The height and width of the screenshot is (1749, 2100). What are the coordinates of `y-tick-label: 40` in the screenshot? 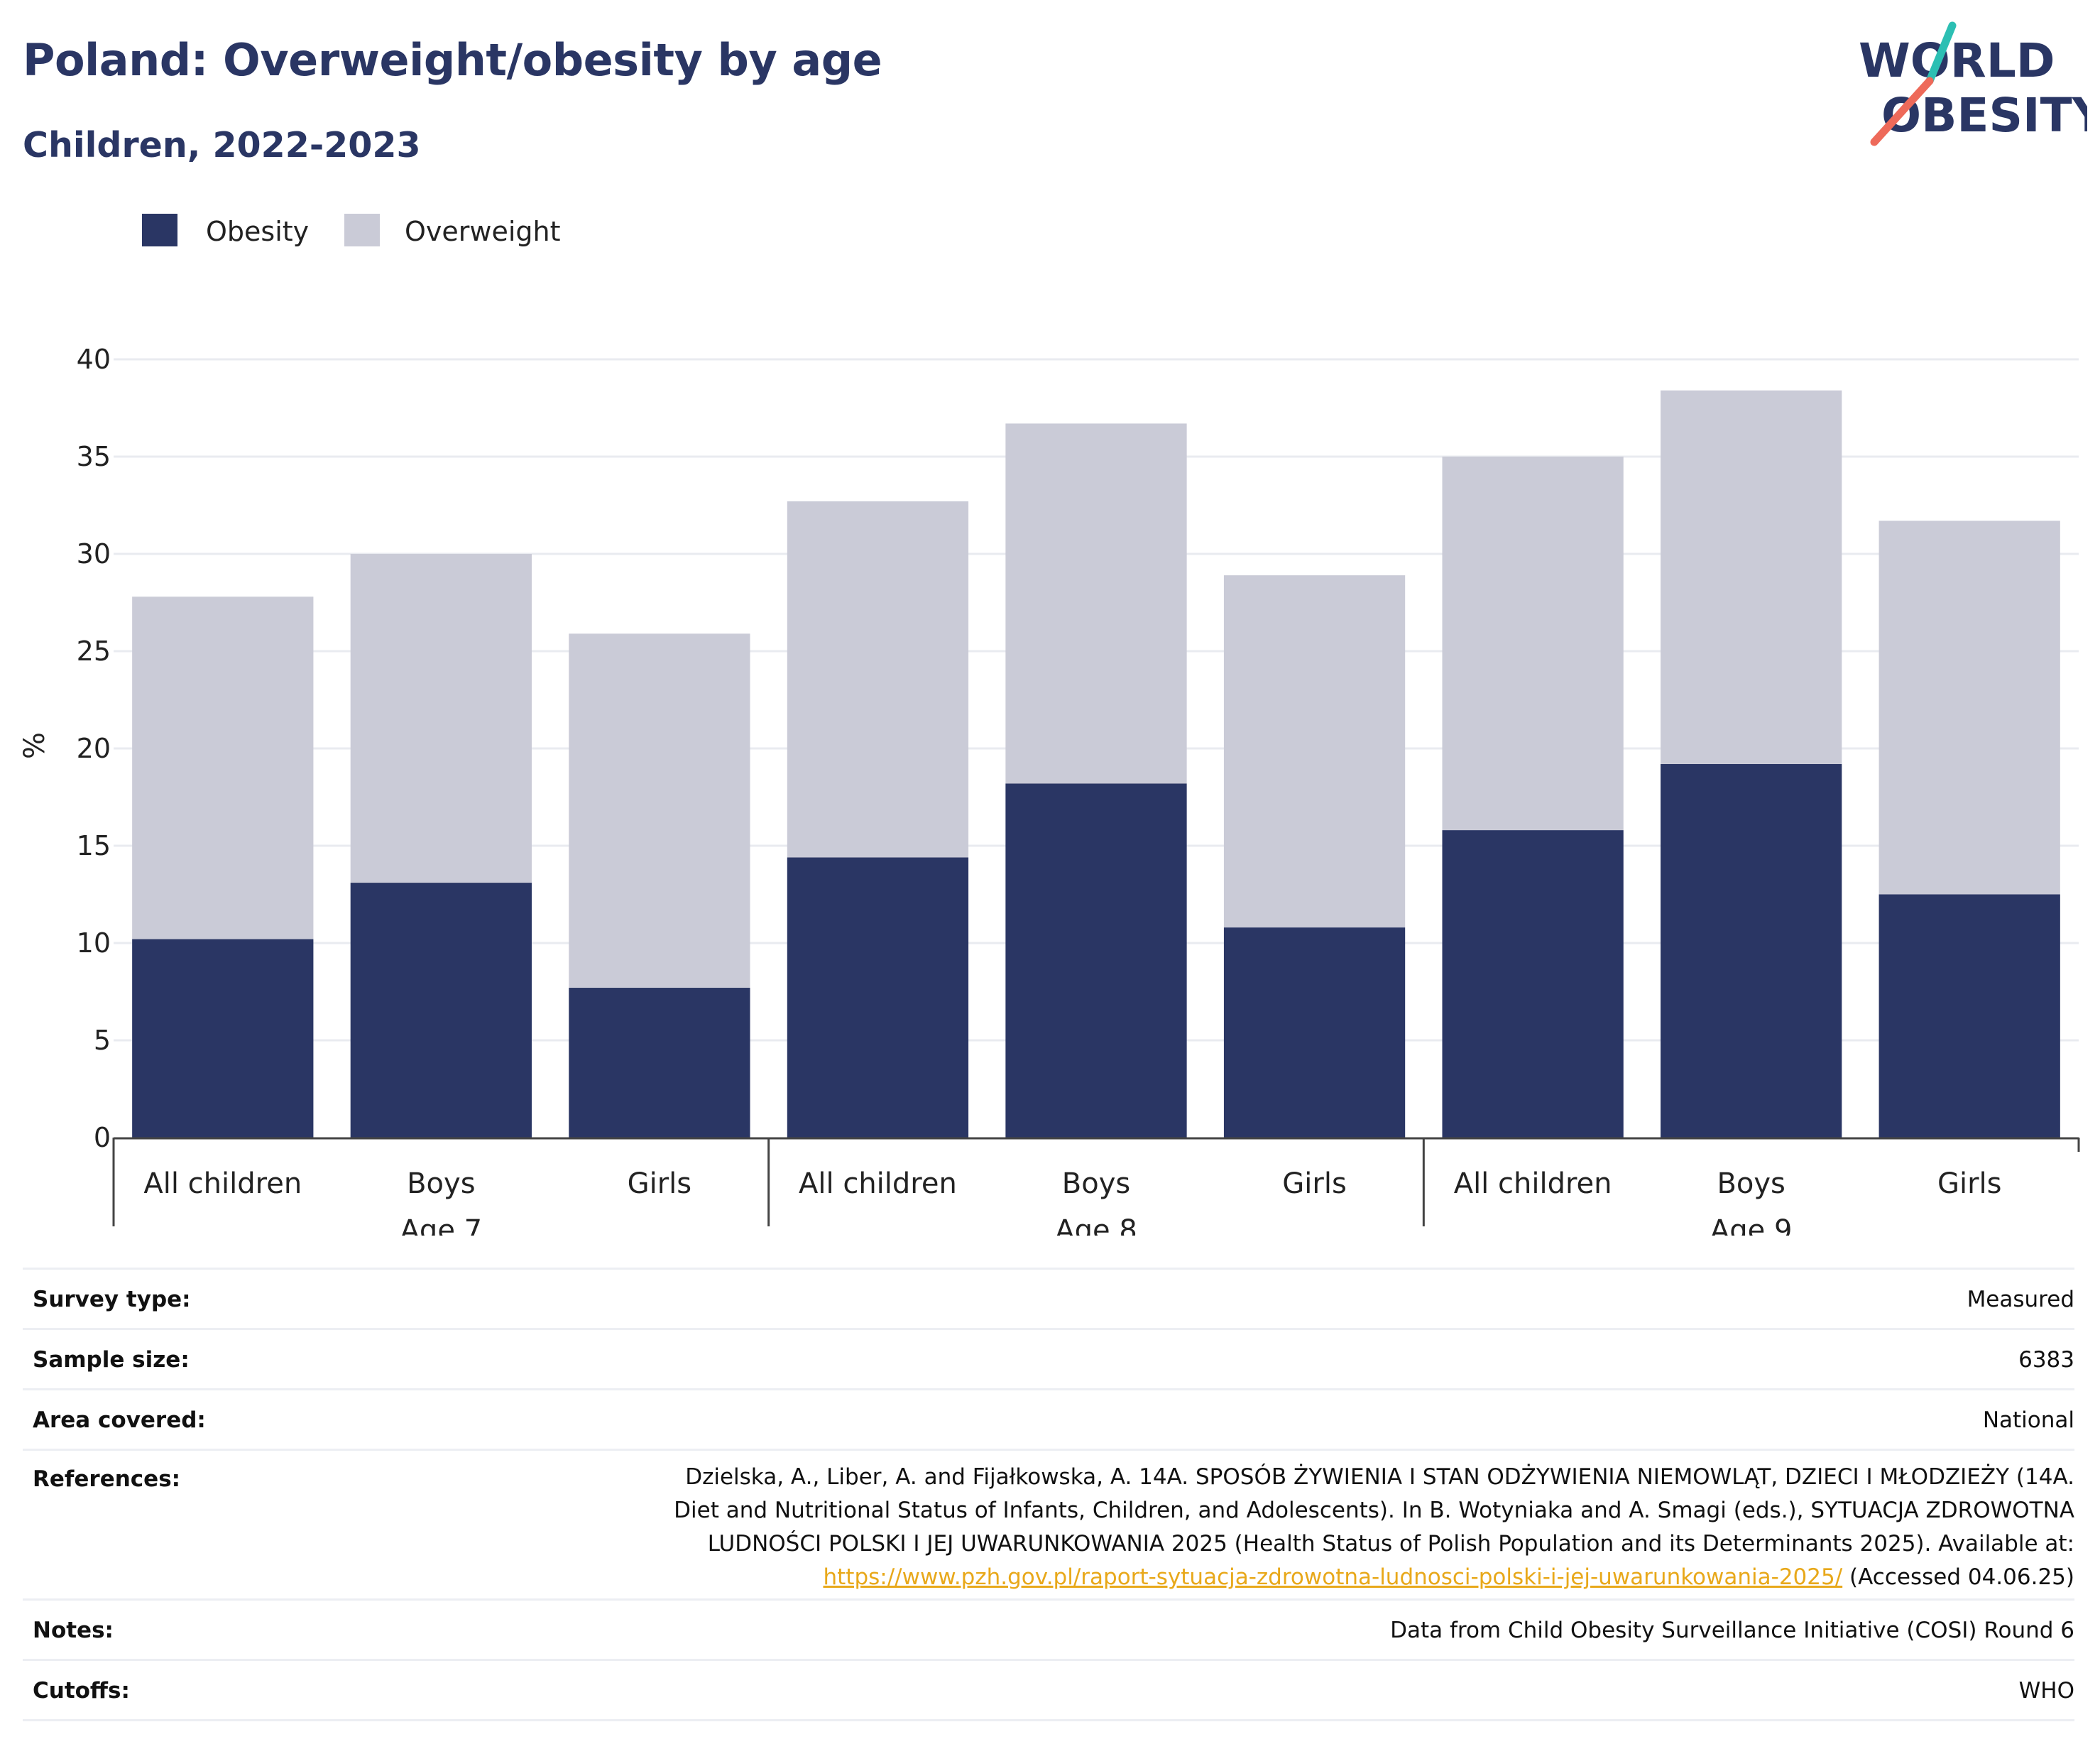 It's located at (94, 359).